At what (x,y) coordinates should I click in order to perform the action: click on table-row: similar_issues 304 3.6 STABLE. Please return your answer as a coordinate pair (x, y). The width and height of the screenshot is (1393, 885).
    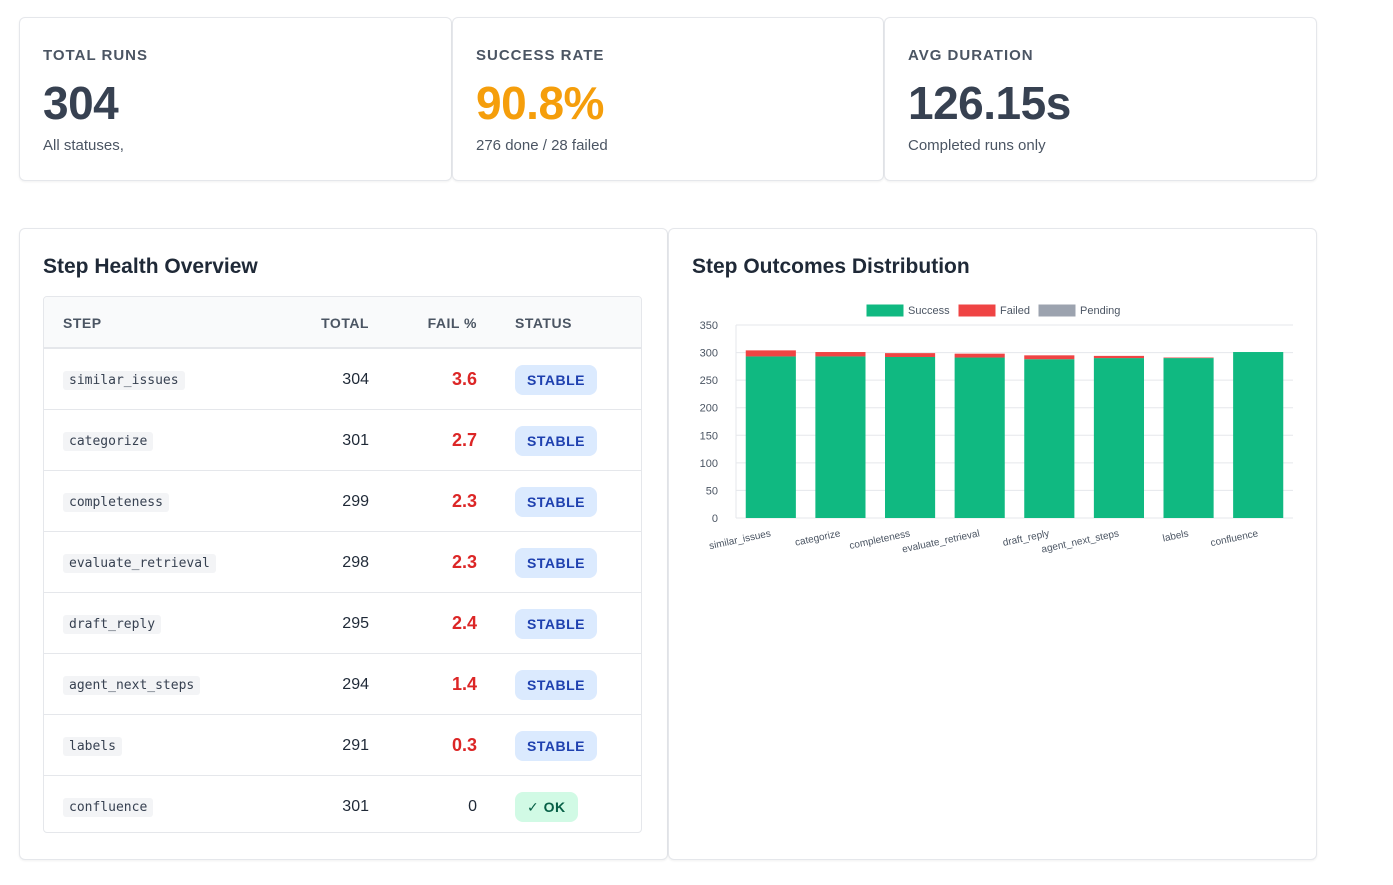
    Looking at the image, I should click on (342, 379).